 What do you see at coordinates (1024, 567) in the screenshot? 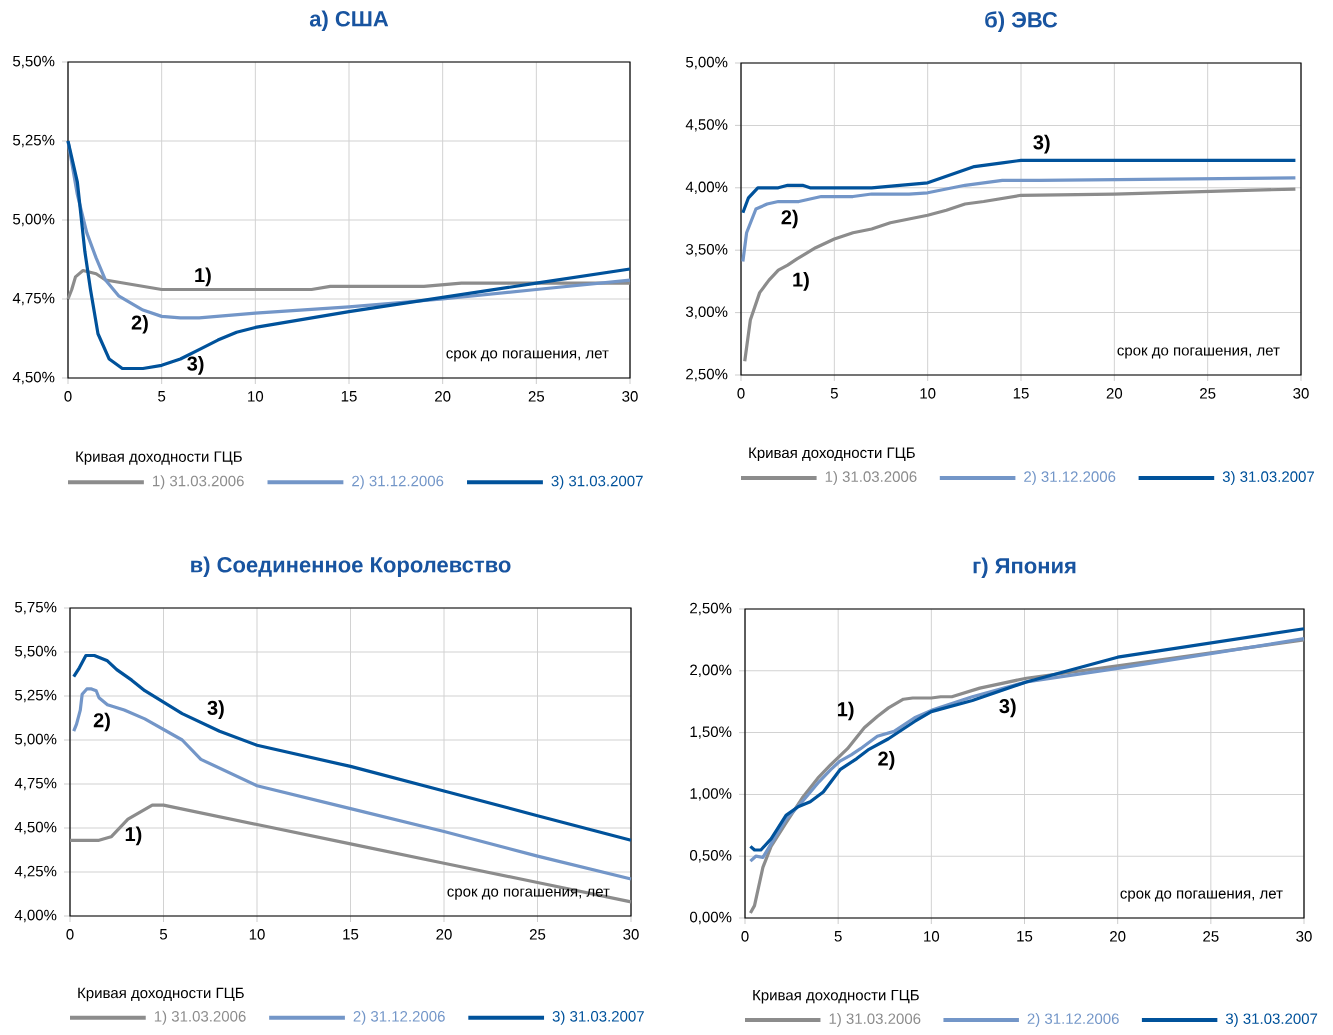
I see `chart-title: г) Япония` at bounding box center [1024, 567].